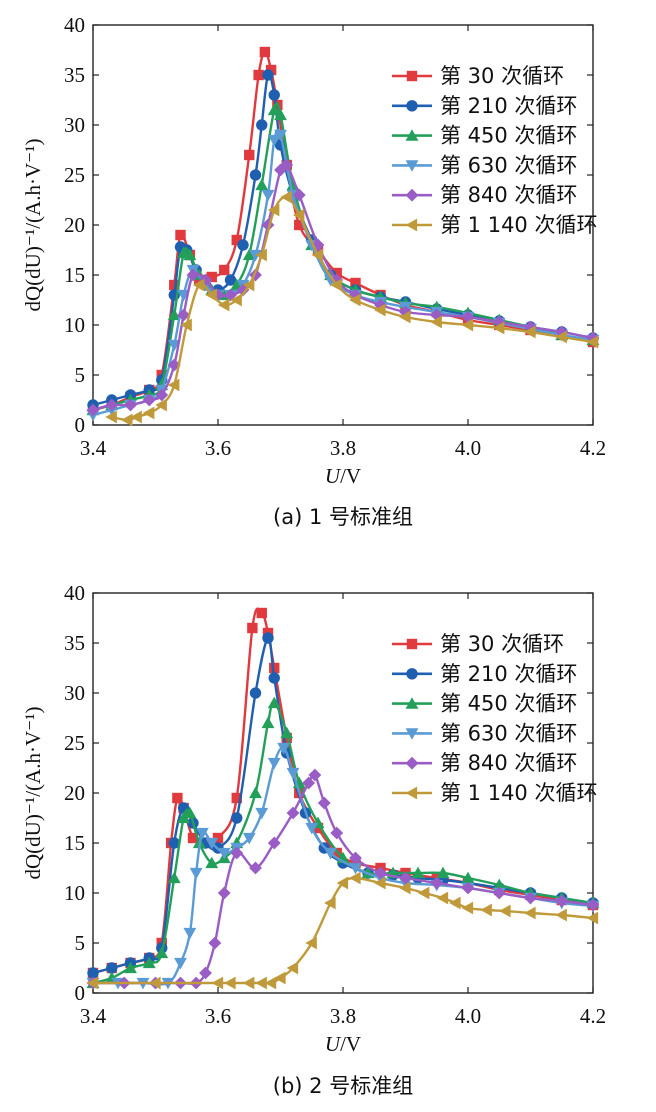 The width and height of the screenshot is (656, 1112). What do you see at coordinates (74, 693) in the screenshot?
I see `y-tick-label: 30` at bounding box center [74, 693].